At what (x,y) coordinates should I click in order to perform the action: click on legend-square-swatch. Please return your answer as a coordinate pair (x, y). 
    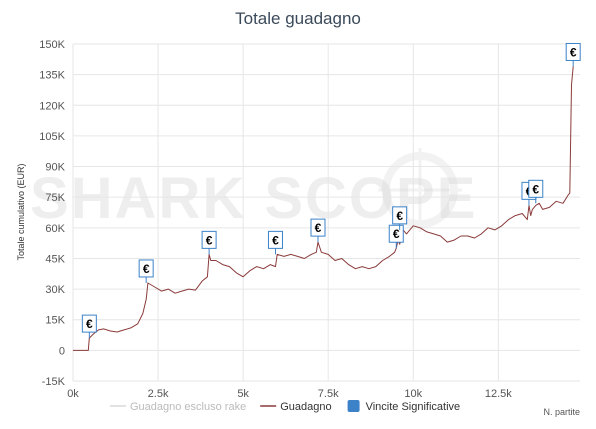
    Looking at the image, I should click on (353, 406).